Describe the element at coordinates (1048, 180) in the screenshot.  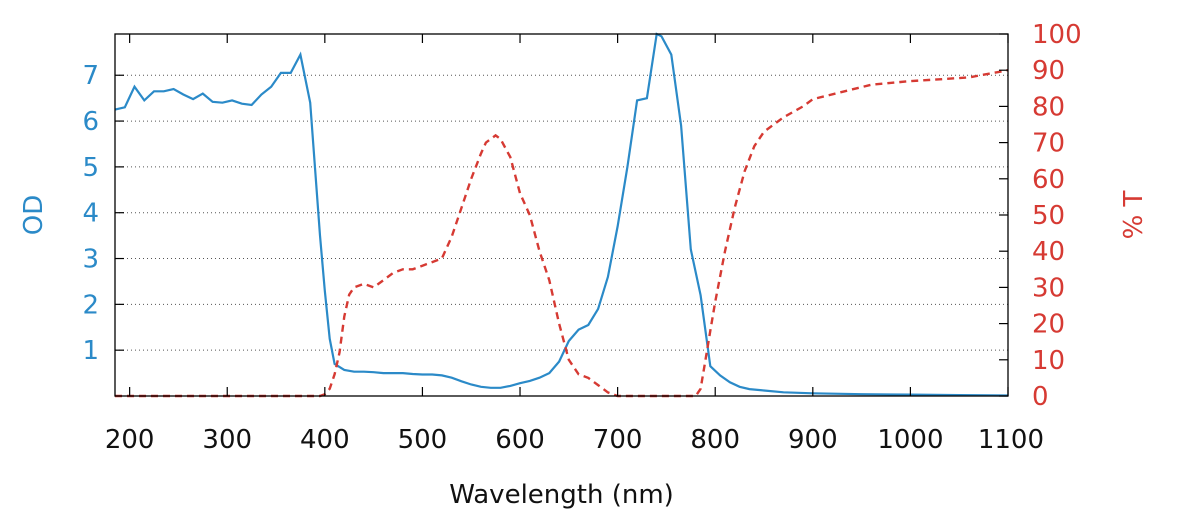
I see `right-tick-label: 60` at that location.